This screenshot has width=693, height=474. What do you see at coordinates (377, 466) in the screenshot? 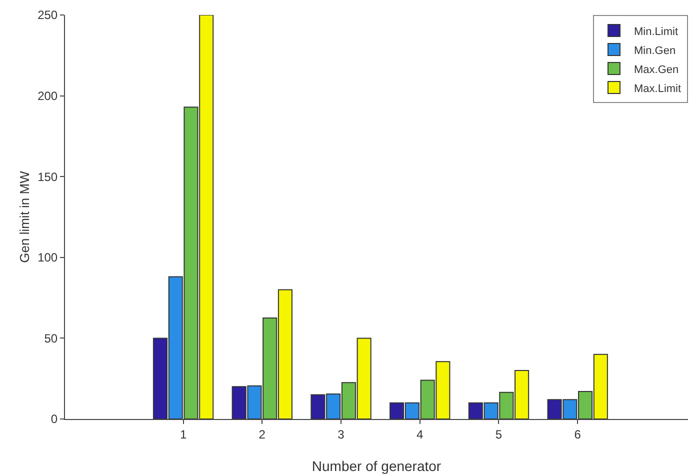
I see `x-axis-title: Number of generator` at bounding box center [377, 466].